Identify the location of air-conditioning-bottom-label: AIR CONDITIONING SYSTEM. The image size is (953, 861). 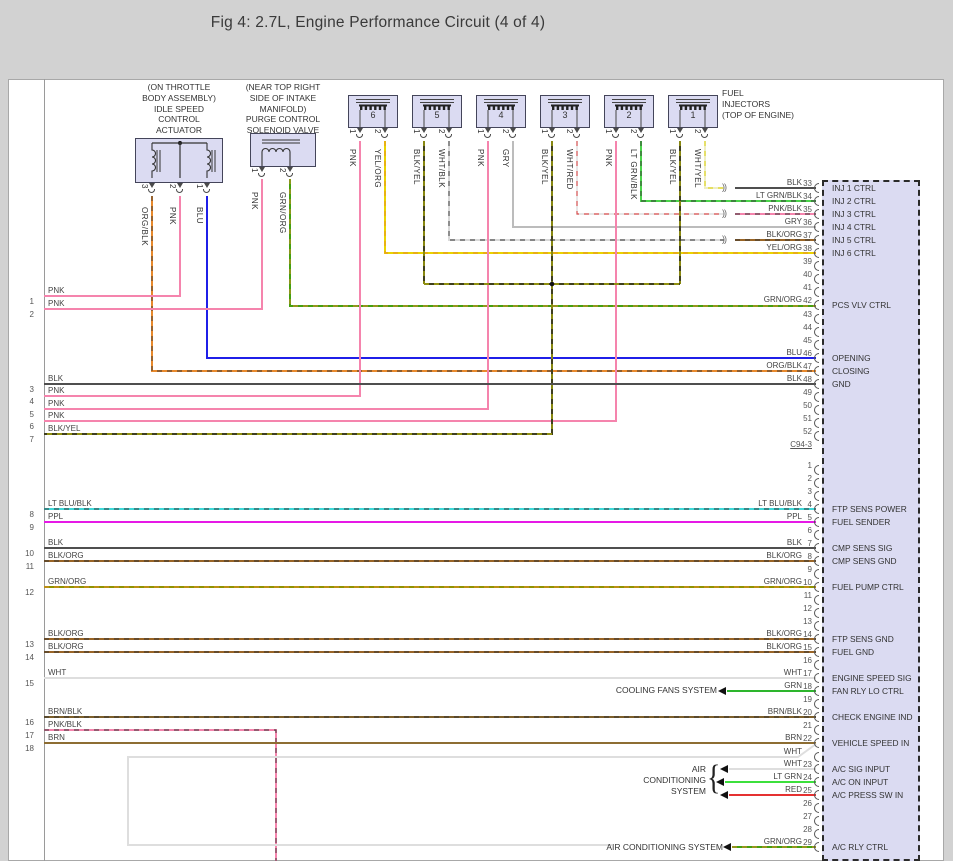
(664, 847).